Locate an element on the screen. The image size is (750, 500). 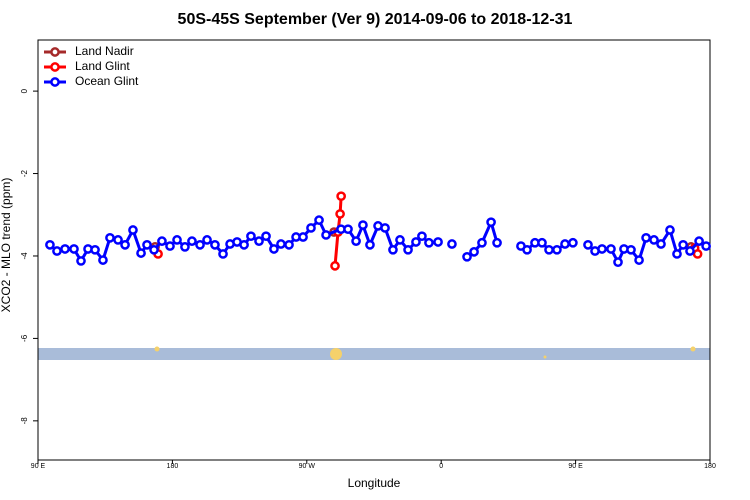
y-tick-label: -4 is located at coordinates (24, 256).